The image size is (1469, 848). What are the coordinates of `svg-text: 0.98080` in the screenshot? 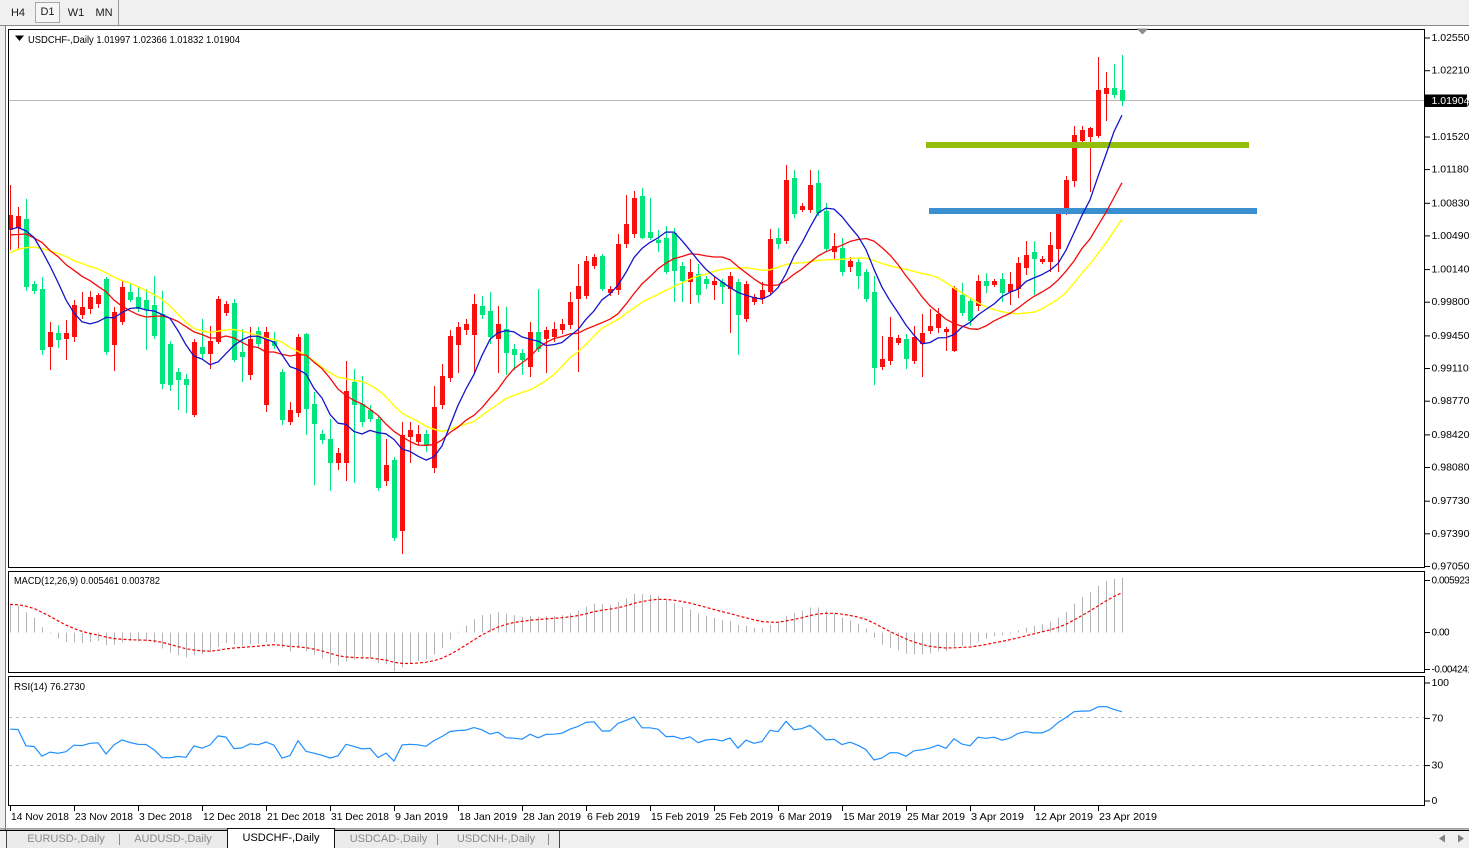 It's located at (1450, 468).